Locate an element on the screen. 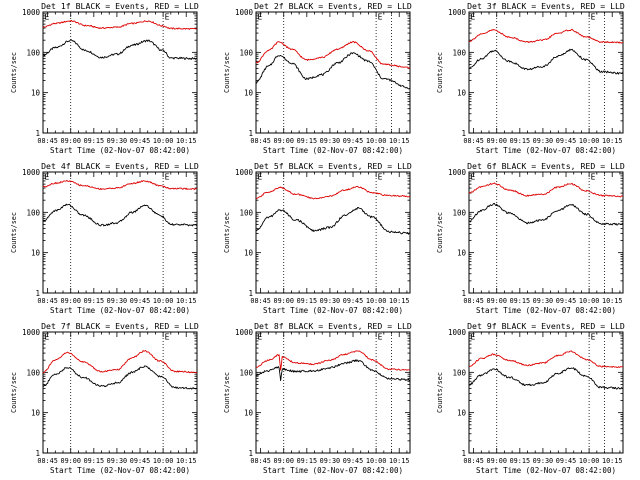 The height and width of the screenshot is (480, 640). chart-title: Det 1f BLACK = Events, RED = LLD is located at coordinates (120, 6).